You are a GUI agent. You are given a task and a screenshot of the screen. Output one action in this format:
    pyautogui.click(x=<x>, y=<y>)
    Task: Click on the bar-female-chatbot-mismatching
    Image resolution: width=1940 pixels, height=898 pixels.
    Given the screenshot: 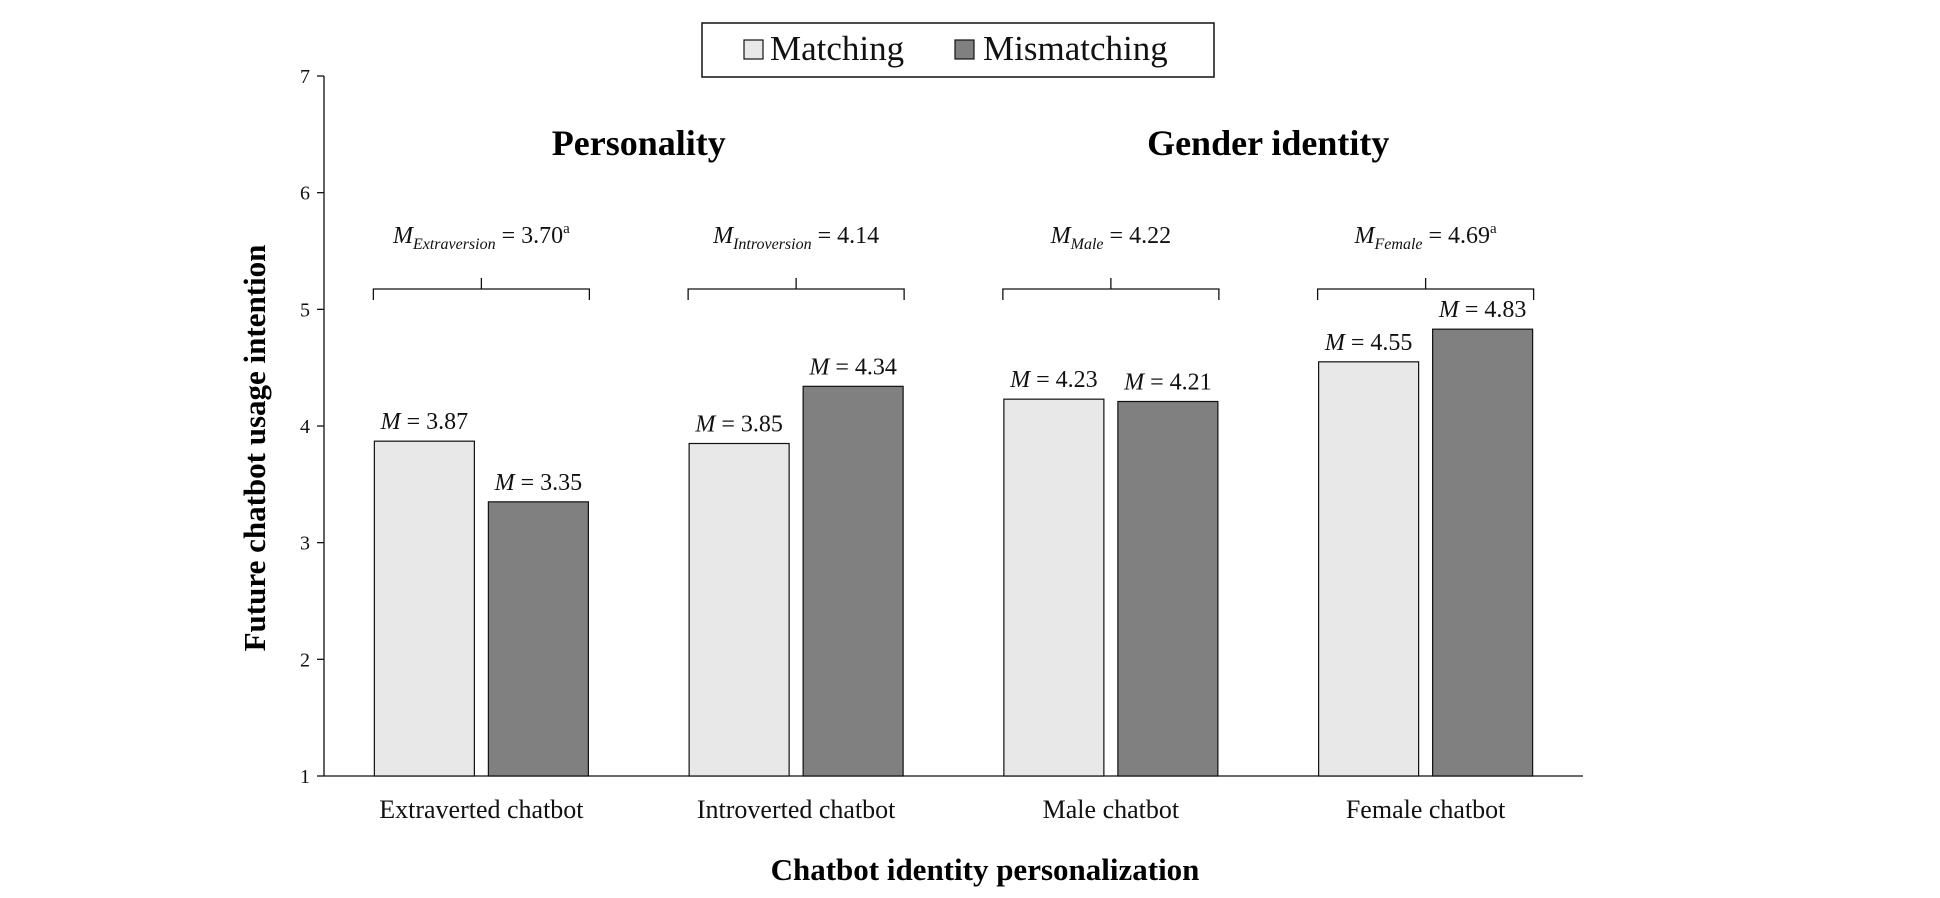 What is the action you would take?
    pyautogui.click(x=1483, y=552)
    